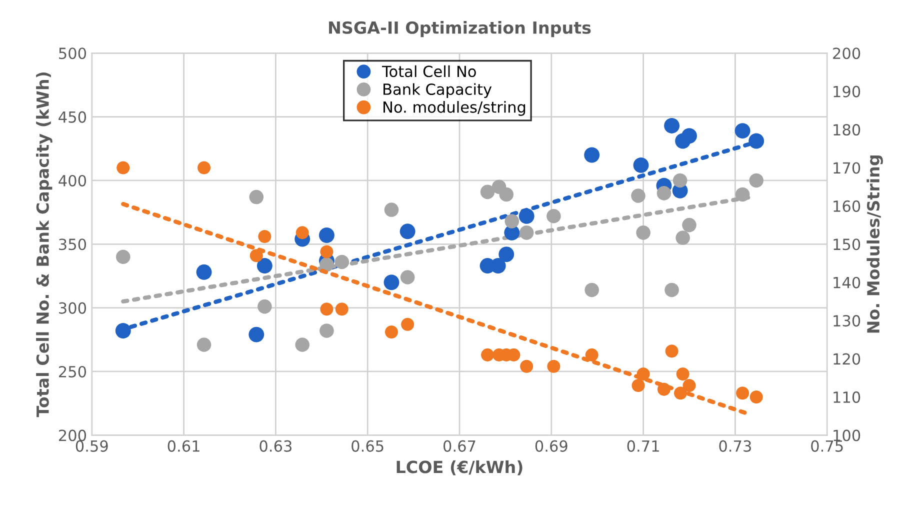 Image resolution: width=919 pixels, height=506 pixels. Describe the element at coordinates (874, 244) in the screenshot. I see `y2-axis-title: No. Modules/String` at that location.